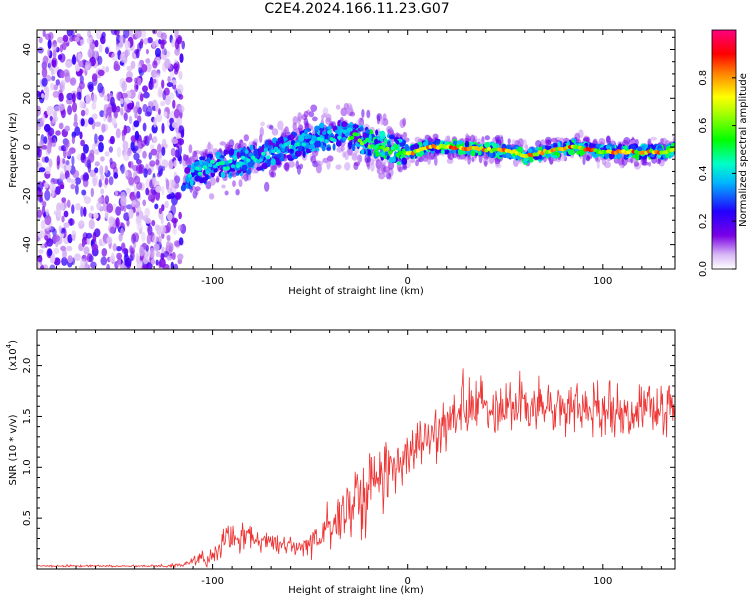 This screenshot has height=600, width=750. Describe the element at coordinates (27, 244) in the screenshot. I see `y-tick-label: -40` at that location.